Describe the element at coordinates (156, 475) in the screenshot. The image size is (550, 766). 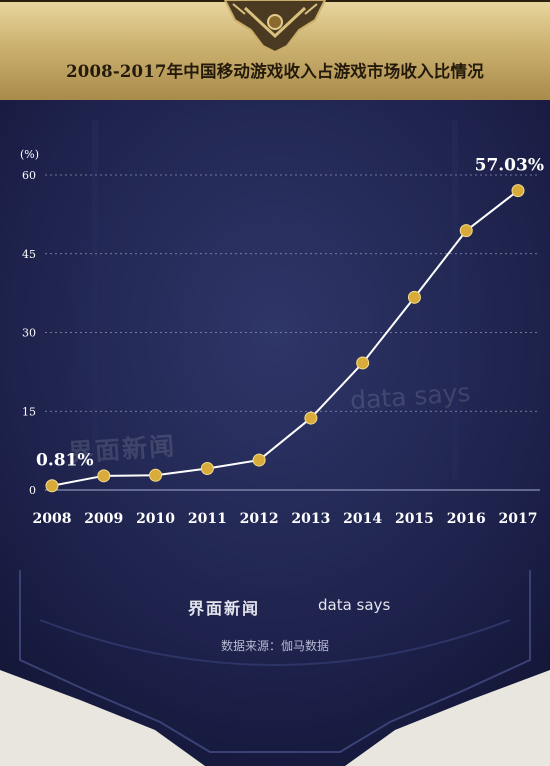
I see `data-point-2010` at that location.